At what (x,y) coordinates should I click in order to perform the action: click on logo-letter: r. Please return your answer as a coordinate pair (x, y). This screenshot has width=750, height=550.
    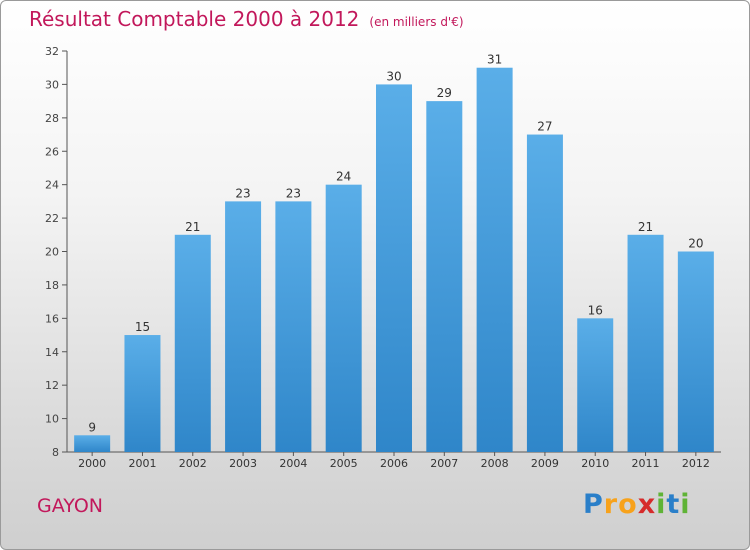
    Looking at the image, I should click on (611, 504).